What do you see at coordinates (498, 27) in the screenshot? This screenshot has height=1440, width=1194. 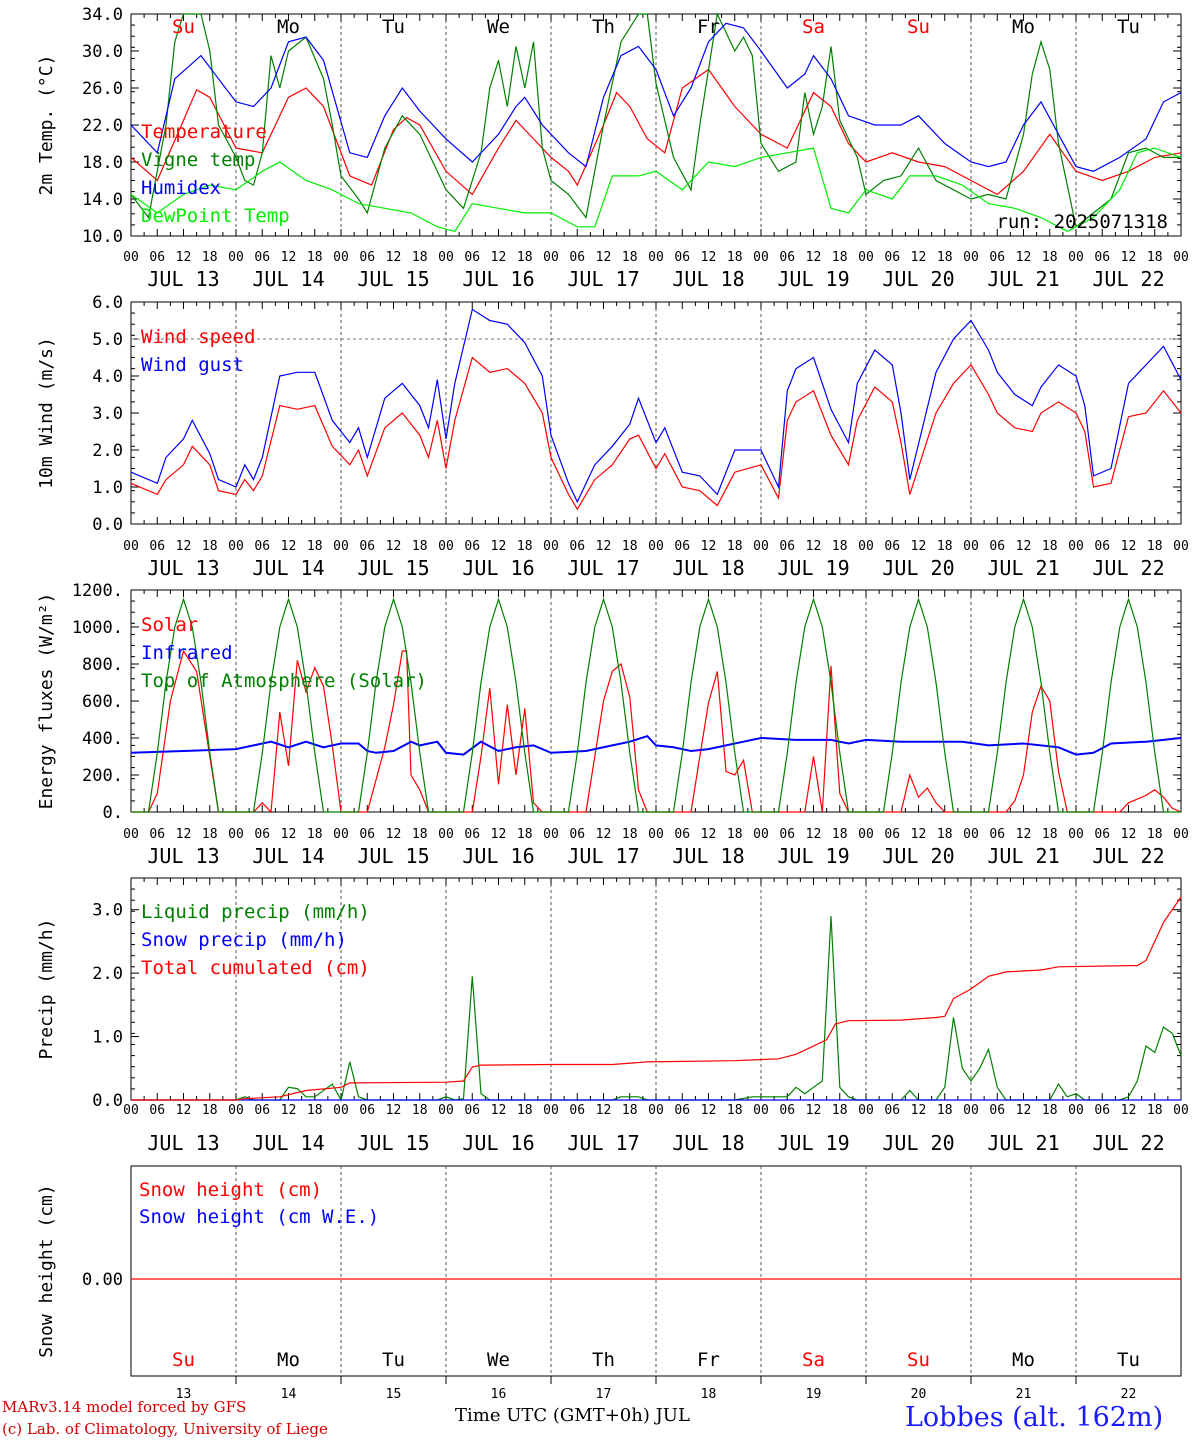 I see `weekday-label: We` at bounding box center [498, 27].